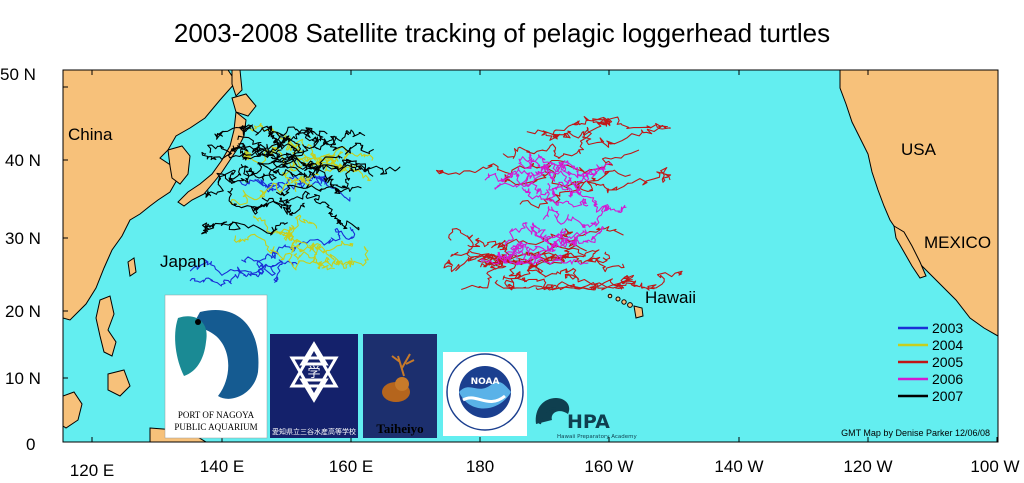 The width and height of the screenshot is (1024, 483). Describe the element at coordinates (23, 160) in the screenshot. I see `lat-label-40n: 40 N` at that location.